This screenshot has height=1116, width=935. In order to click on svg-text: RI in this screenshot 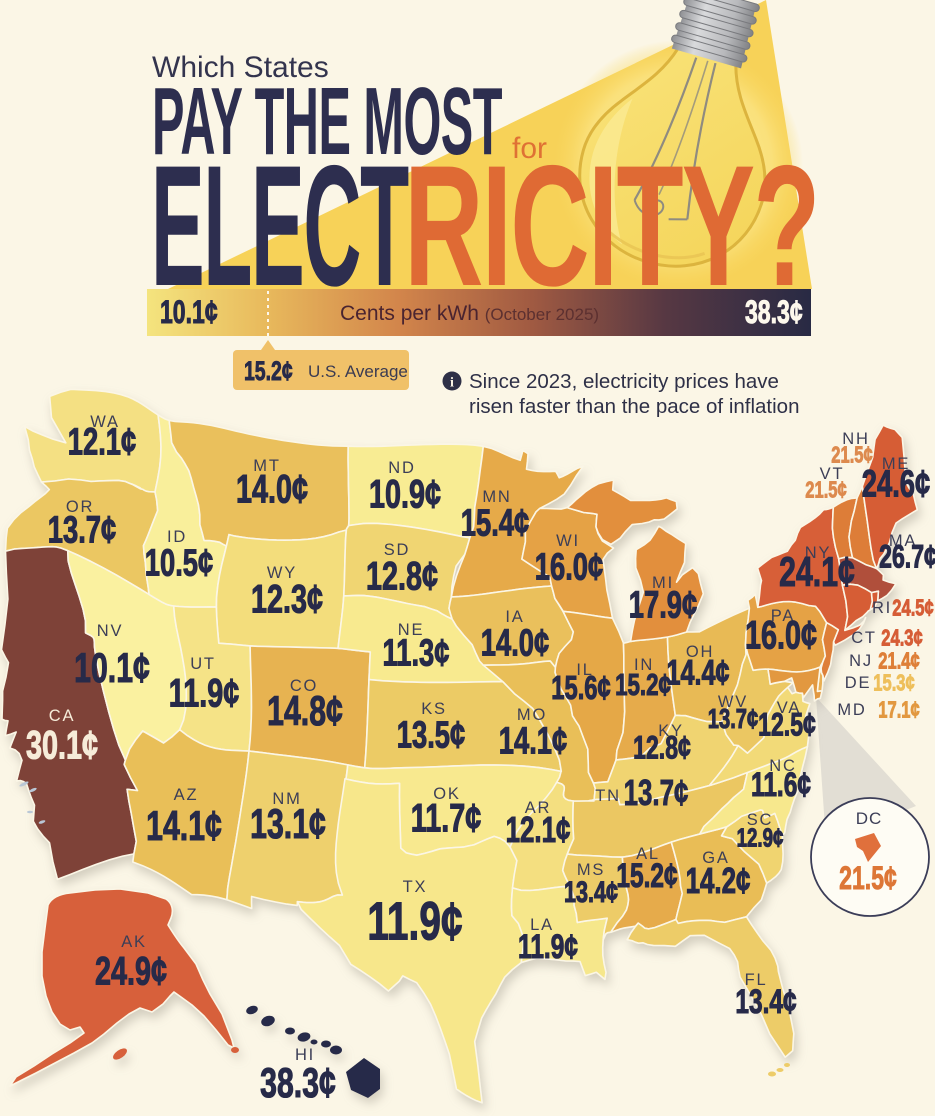, I will do `click(882, 608)`.